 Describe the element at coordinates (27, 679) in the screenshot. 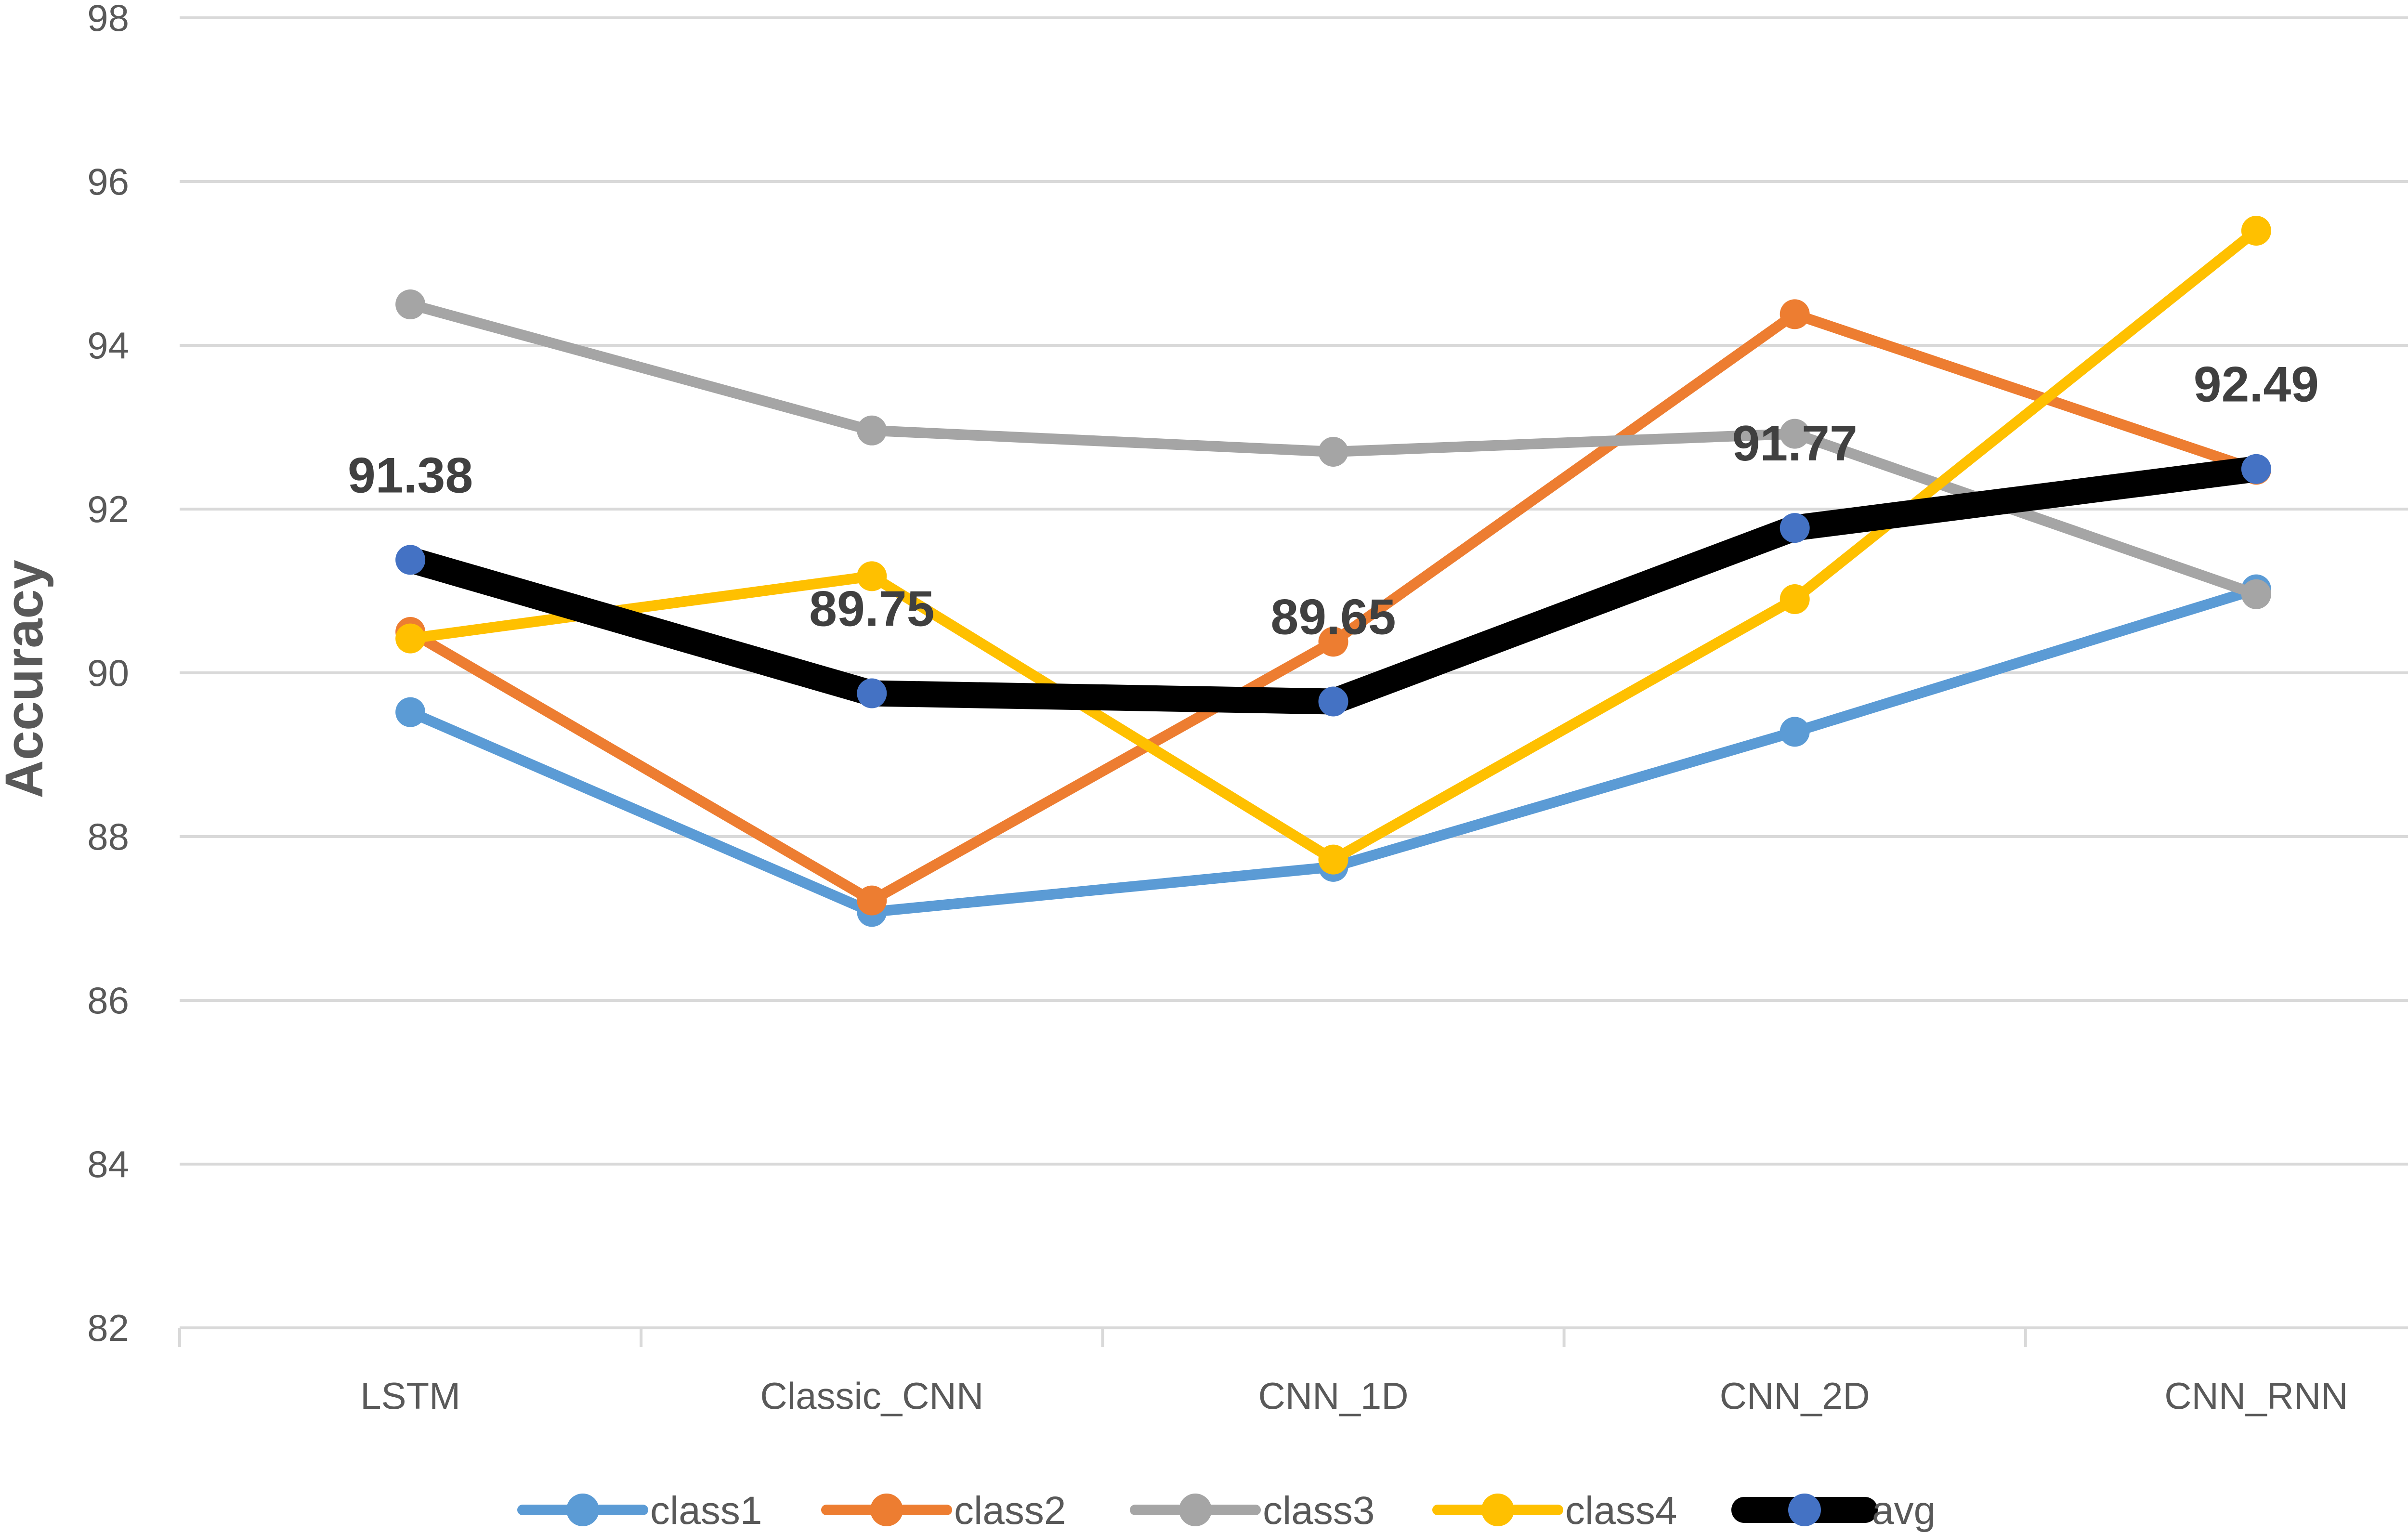

I see `y-axis-title: Accuracy` at that location.